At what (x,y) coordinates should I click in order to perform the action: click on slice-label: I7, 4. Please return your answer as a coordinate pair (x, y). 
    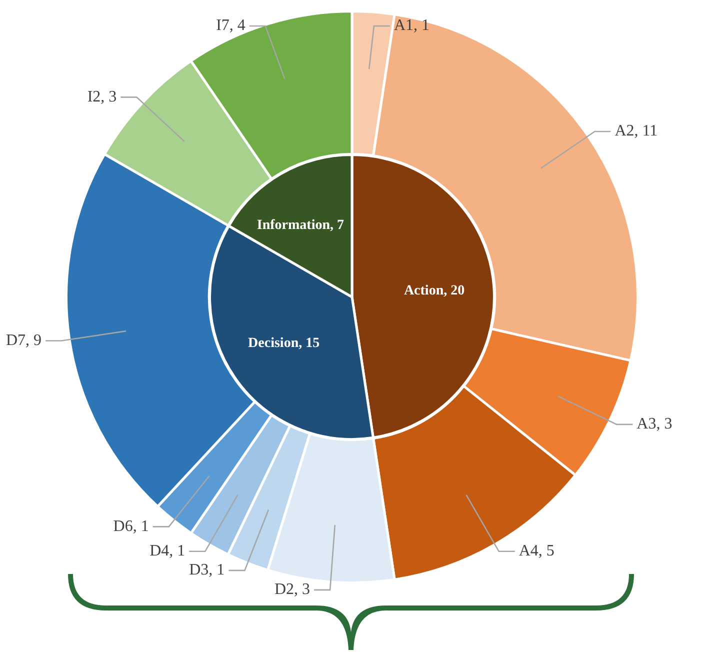
    Looking at the image, I should click on (231, 25).